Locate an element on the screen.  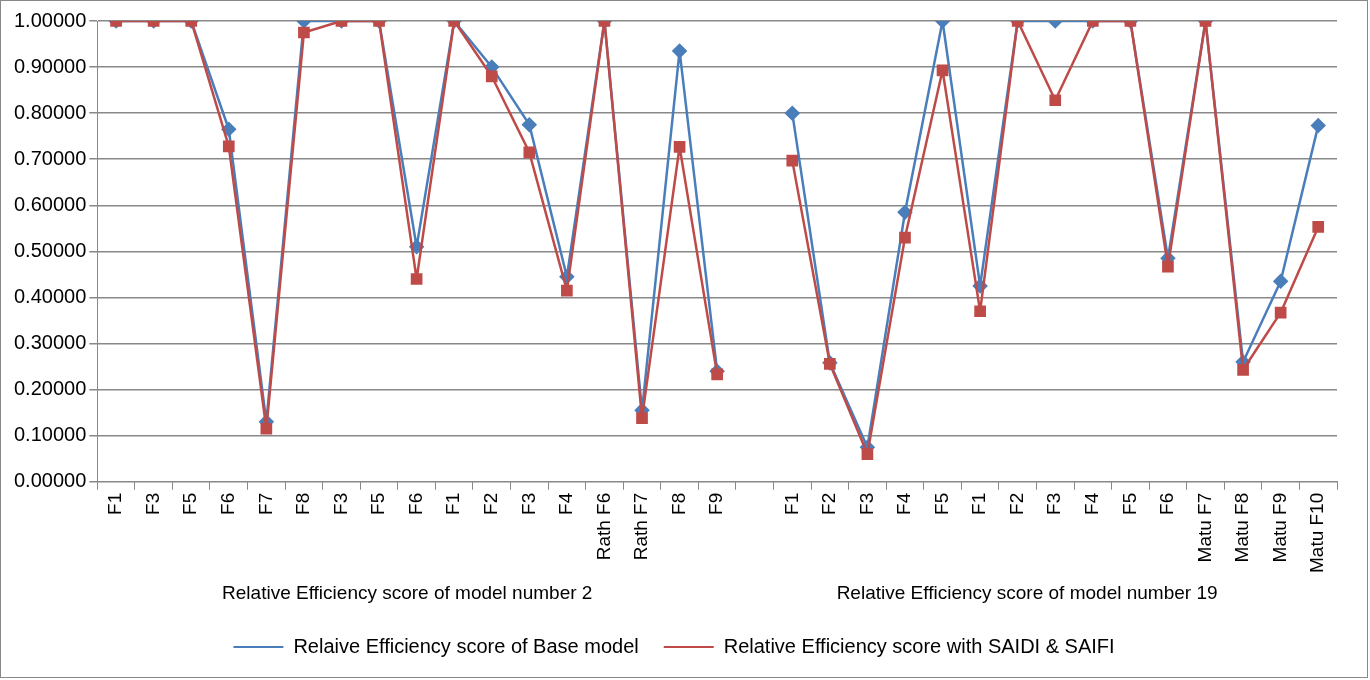
y-tick-label: 1.00000 is located at coordinates (50, 19).